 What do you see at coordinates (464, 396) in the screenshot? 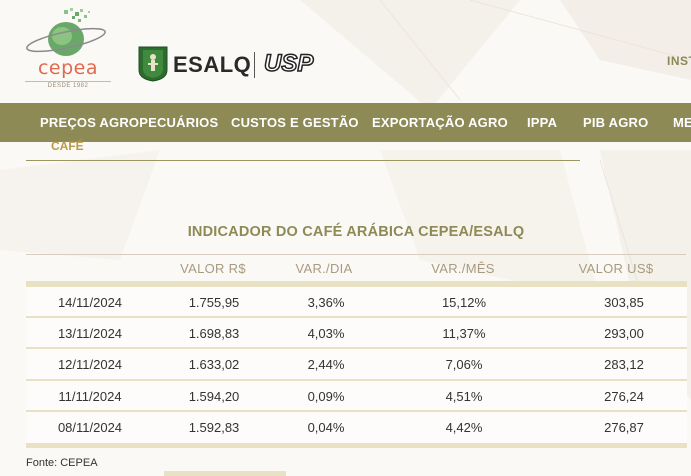
I see `cell-var-mes: 4,51%` at bounding box center [464, 396].